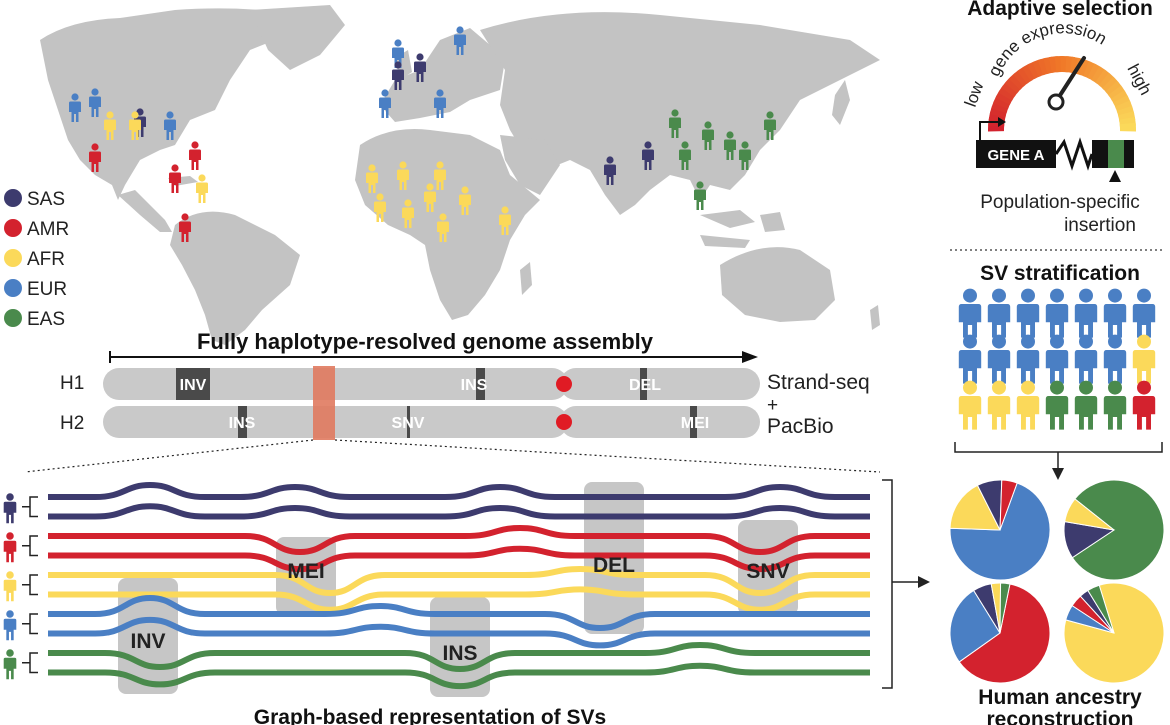  I want to click on strat-person-eas, so click(1057, 405).